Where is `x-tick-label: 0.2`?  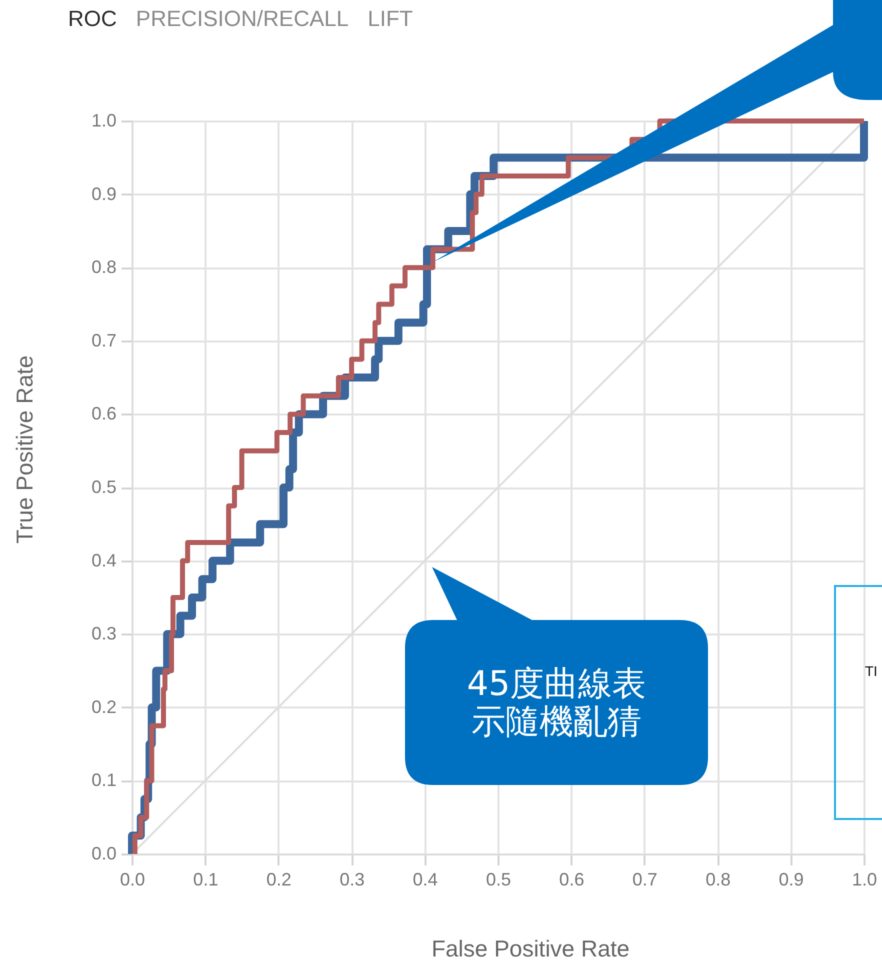
x-tick-label: 0.2 is located at coordinates (279, 880).